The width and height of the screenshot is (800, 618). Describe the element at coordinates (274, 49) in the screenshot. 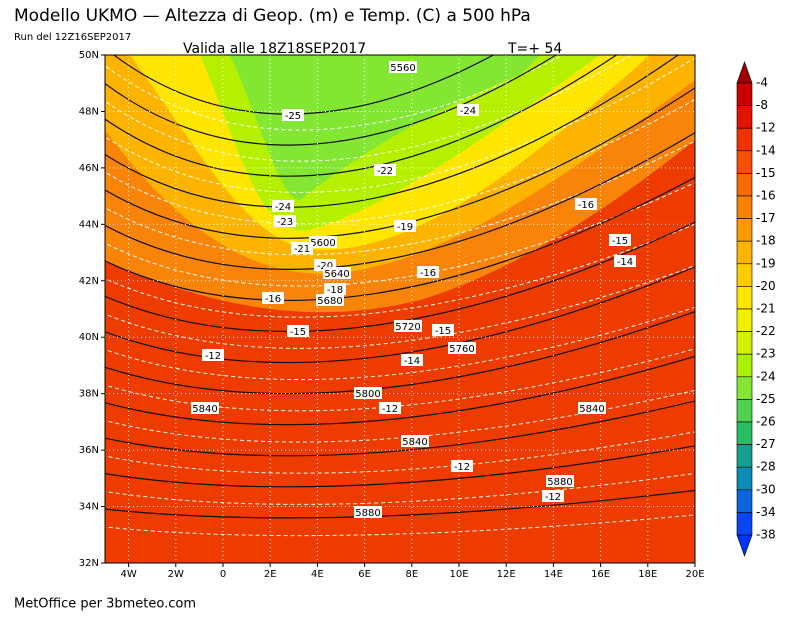

I see `valid: Valida alle 18Z18SEP2017` at that location.